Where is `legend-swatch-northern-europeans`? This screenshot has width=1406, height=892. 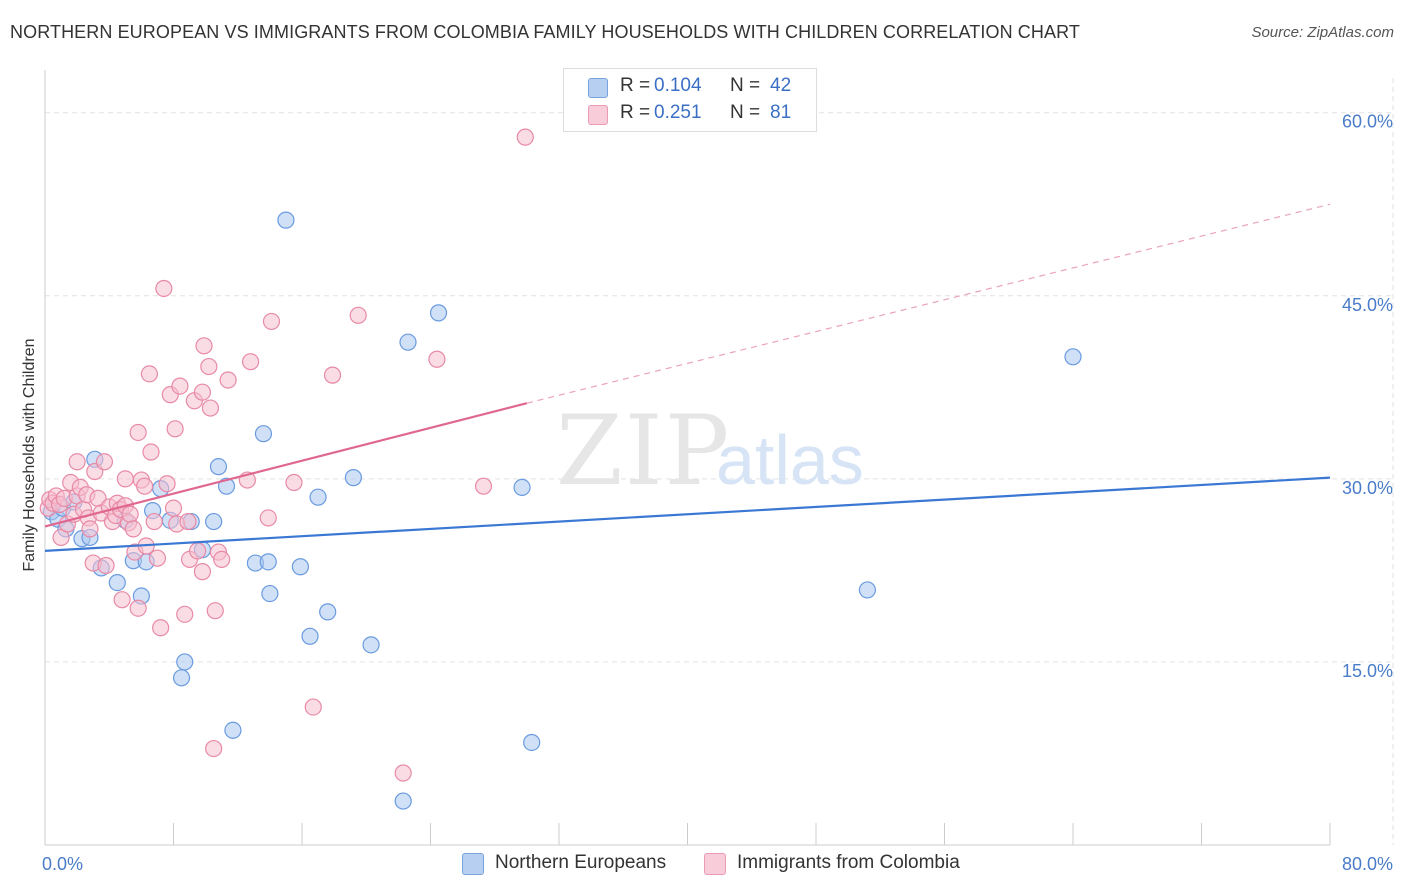
legend-swatch-northern-europeans is located at coordinates (473, 864).